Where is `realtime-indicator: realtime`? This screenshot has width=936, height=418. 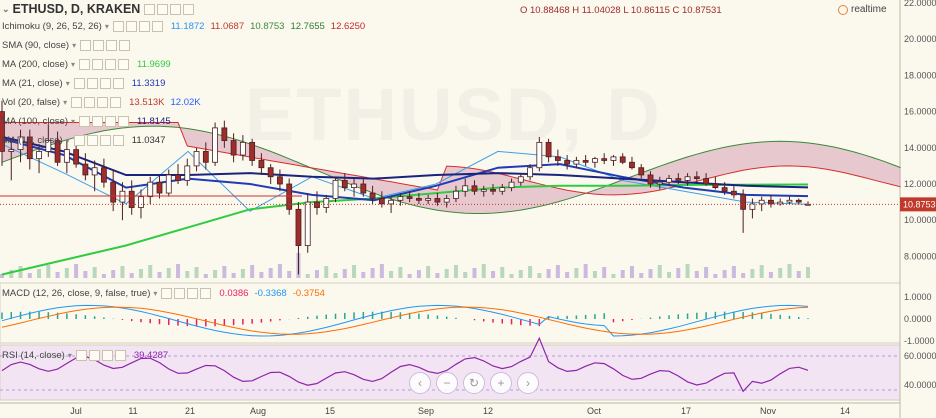
realtime-indicator: realtime is located at coordinates (862, 9).